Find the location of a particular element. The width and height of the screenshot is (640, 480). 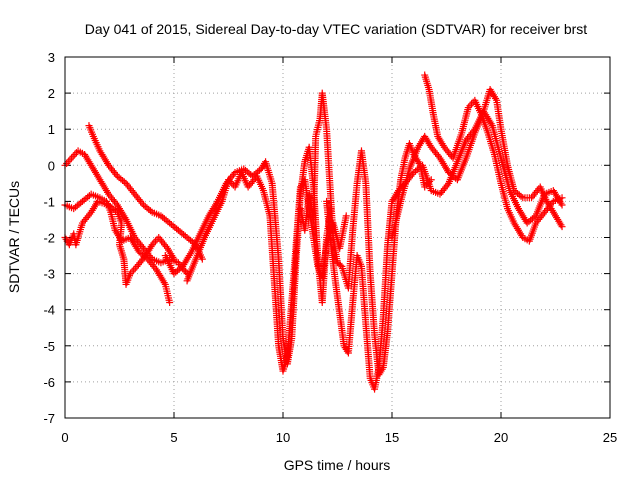

y-tick-label: -7 is located at coordinates (49, 418).